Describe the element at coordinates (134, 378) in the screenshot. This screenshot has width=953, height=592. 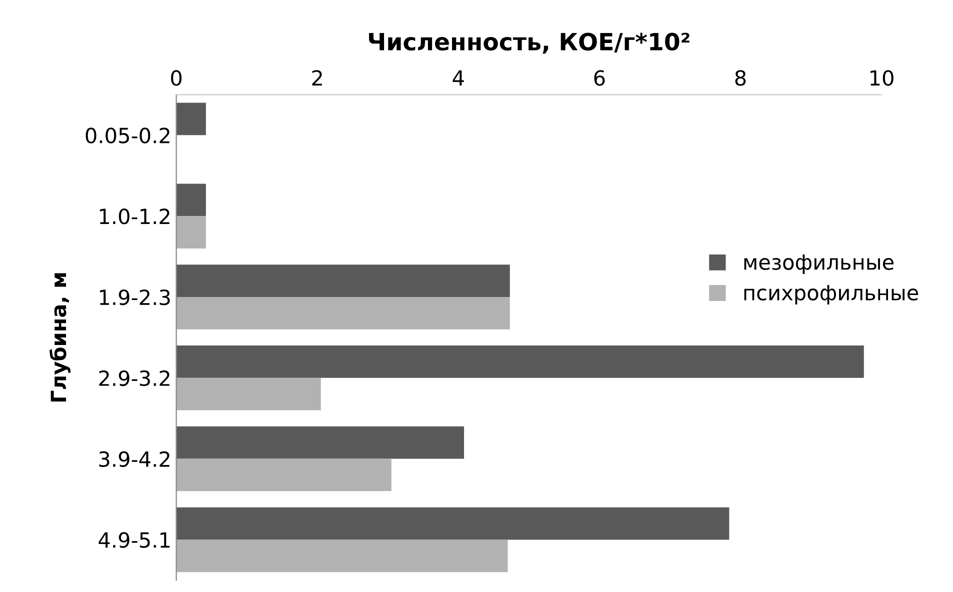
I see `y-tick-label: 2.9-3.2` at that location.